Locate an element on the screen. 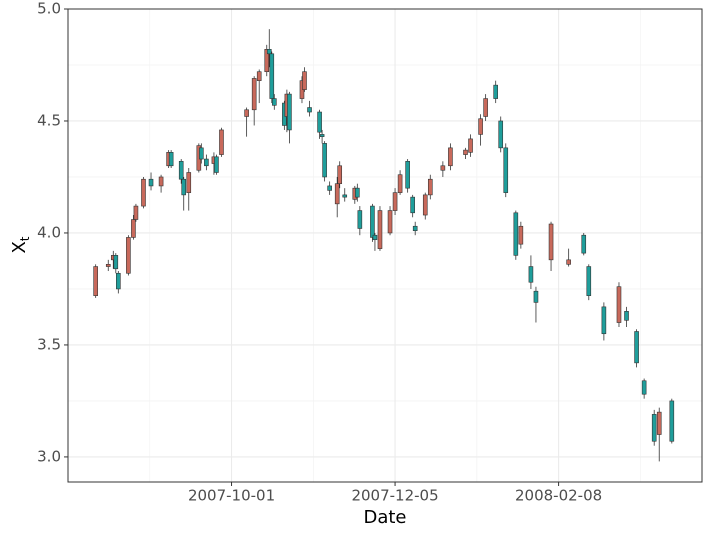 Image resolution: width=710 pixels, height=536 pixels. y-axis-label-subscript: t is located at coordinates (25, 238).